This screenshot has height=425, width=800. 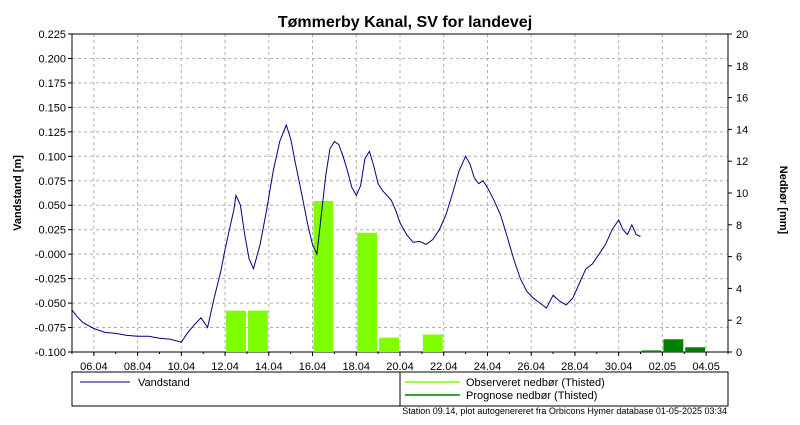 I want to click on chart-title: Tømmerby Kanal, SV for landevej, so click(x=405, y=22).